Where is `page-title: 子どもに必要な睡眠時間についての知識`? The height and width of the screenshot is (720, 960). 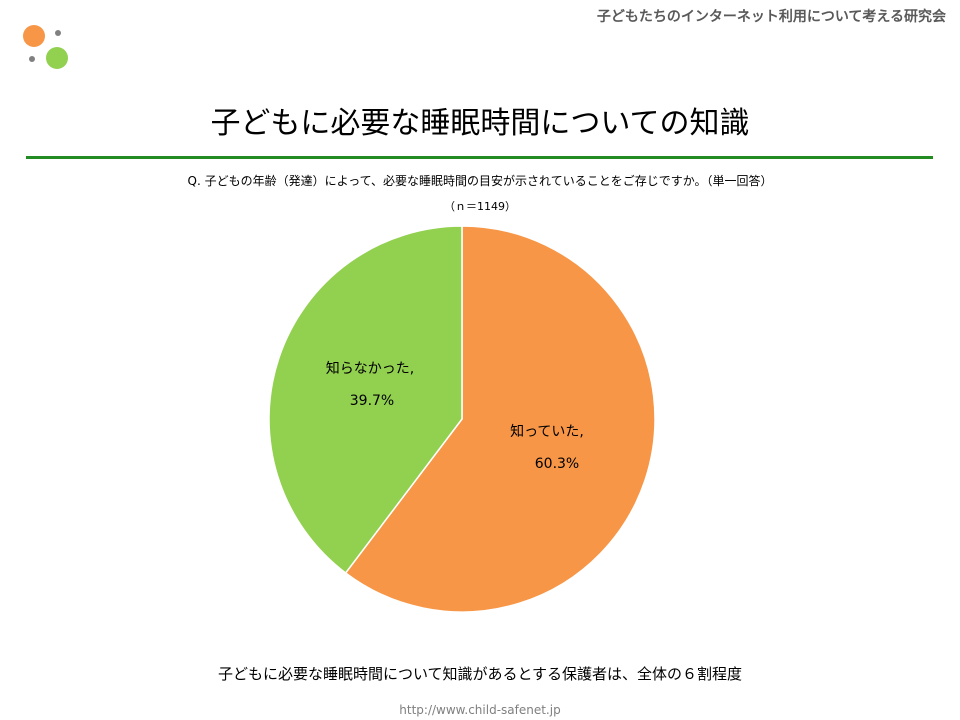
page-title: 子どもに必要な睡眠時間についての知識 is located at coordinates (480, 123).